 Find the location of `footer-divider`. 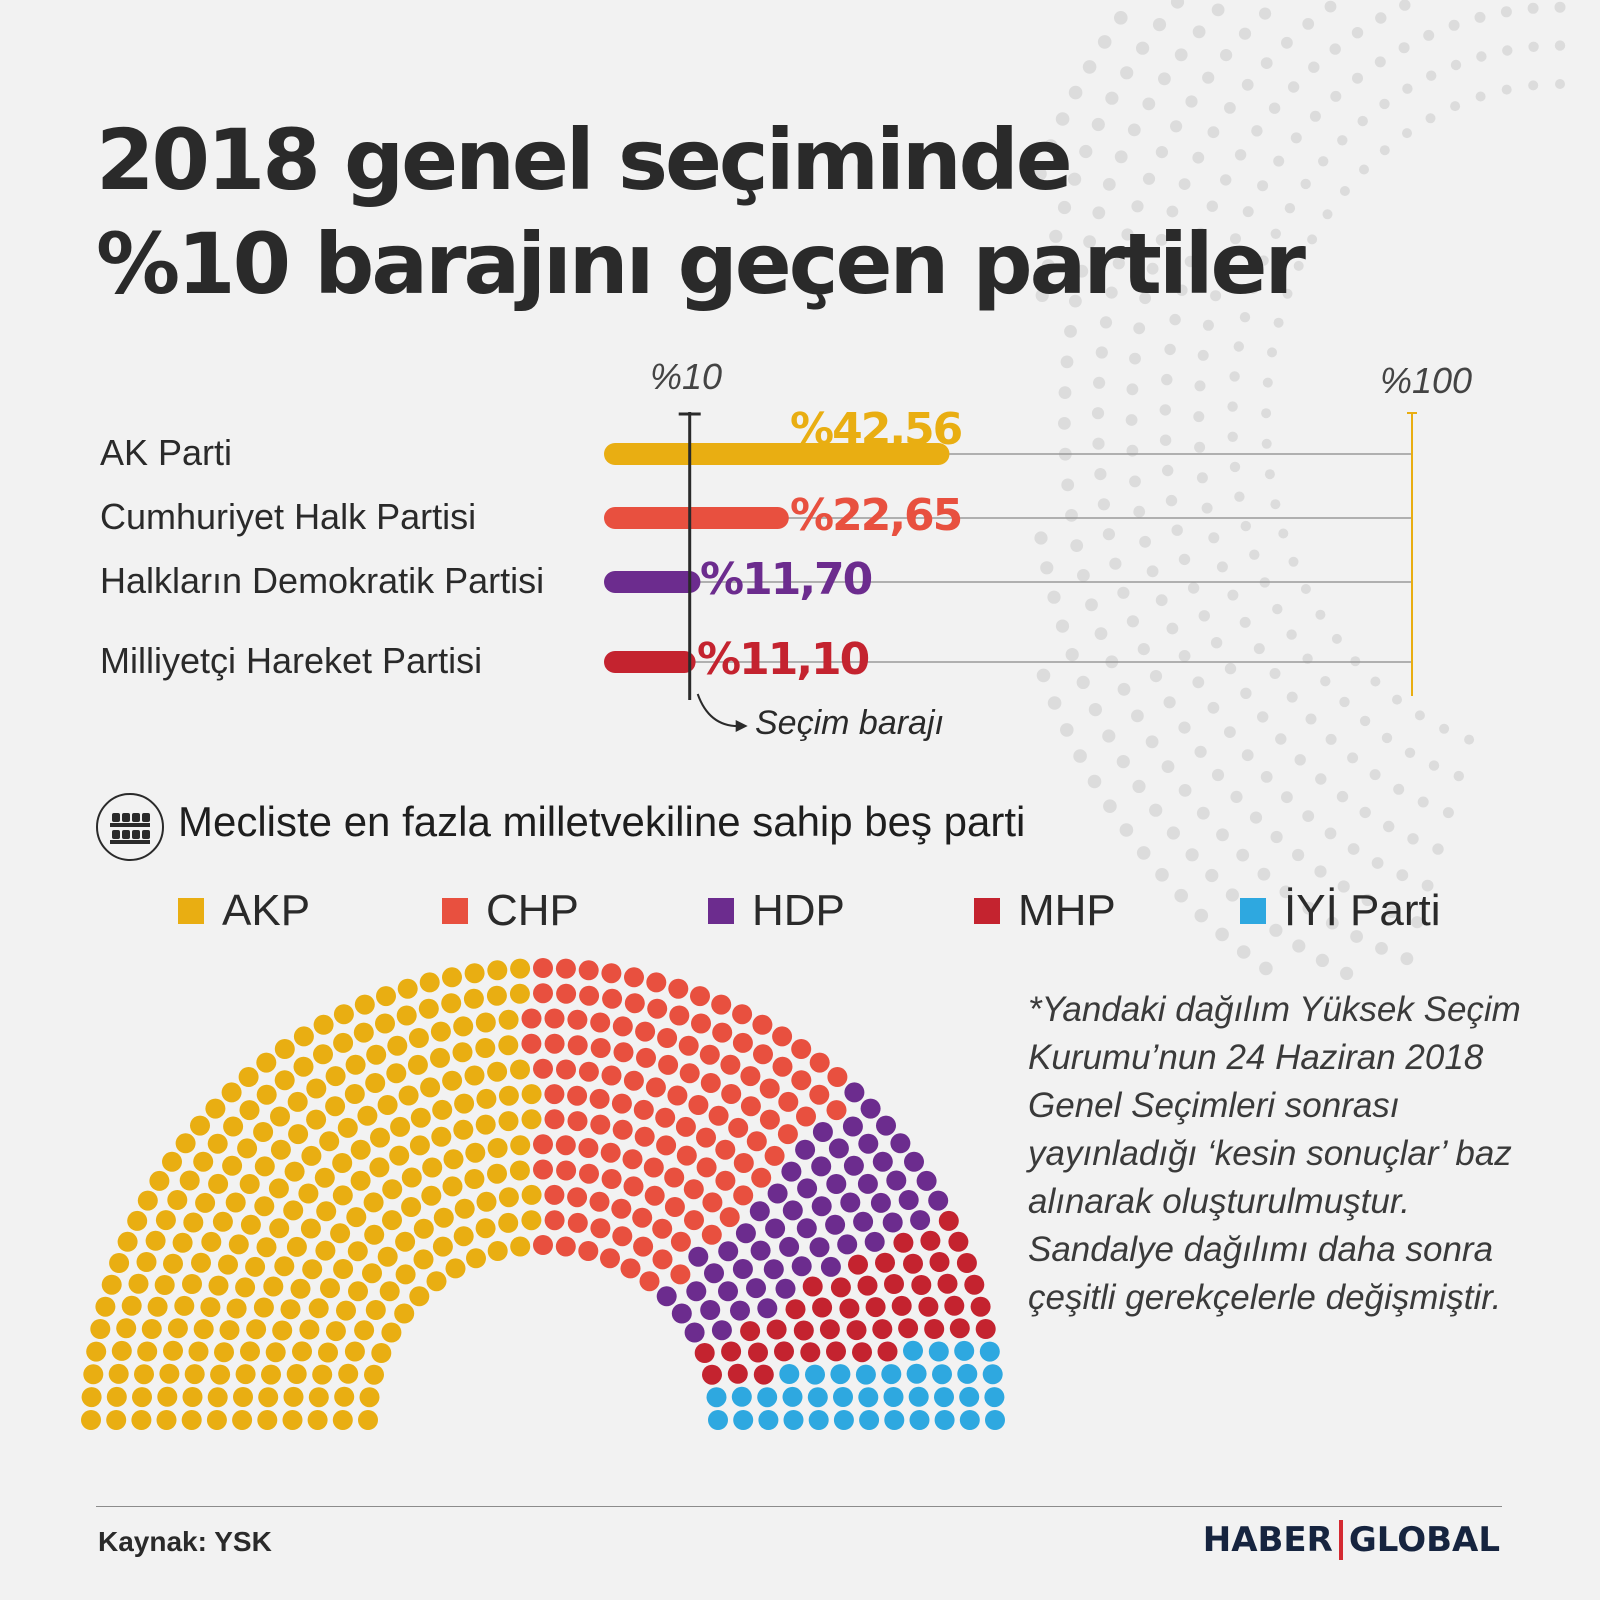

footer-divider is located at coordinates (799, 1506).